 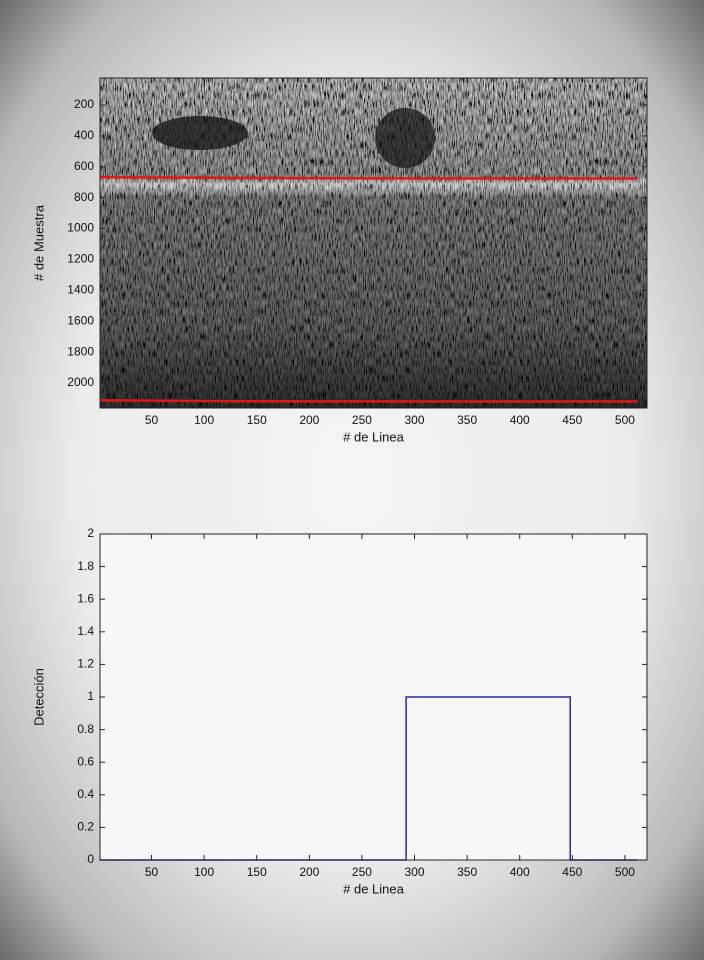 I want to click on y-tick-label: 600, so click(x=84, y=166).